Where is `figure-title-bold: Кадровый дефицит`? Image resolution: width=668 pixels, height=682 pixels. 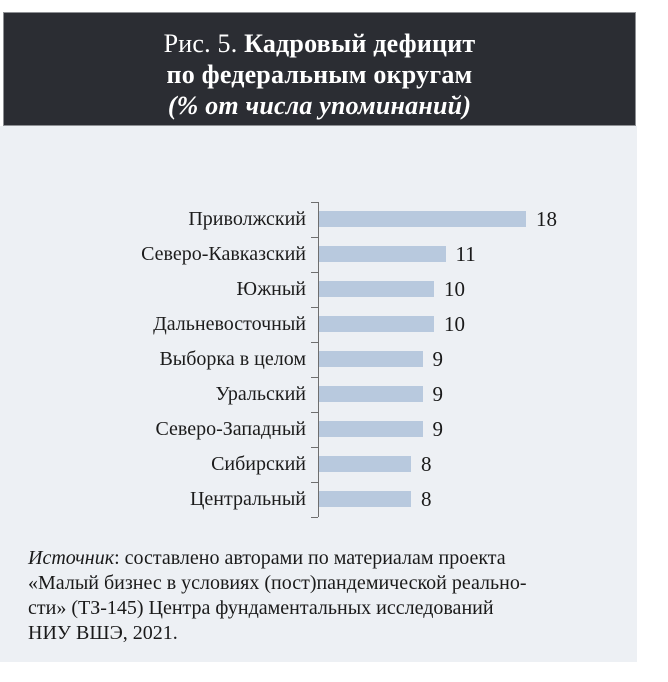 figure-title-bold: Кадровый дефицит is located at coordinates (360, 43).